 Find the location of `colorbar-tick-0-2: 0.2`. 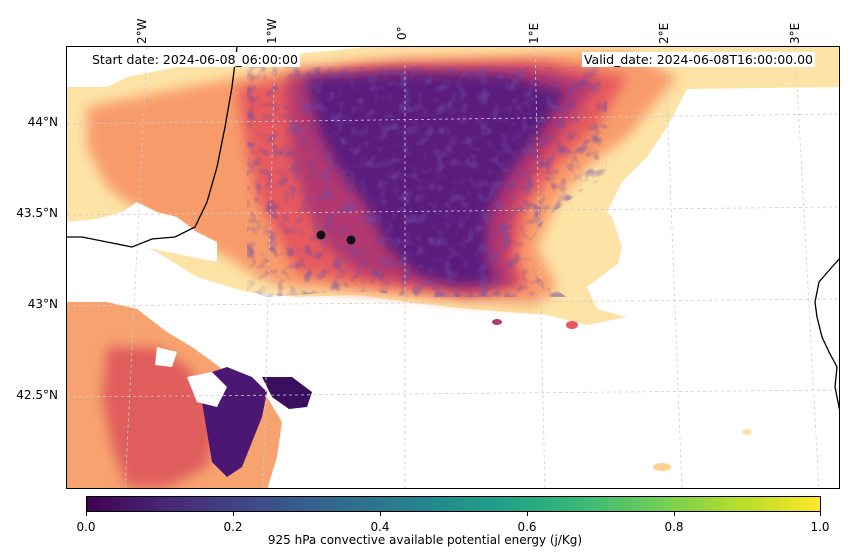

colorbar-tick-0-2: 0.2 is located at coordinates (233, 527).